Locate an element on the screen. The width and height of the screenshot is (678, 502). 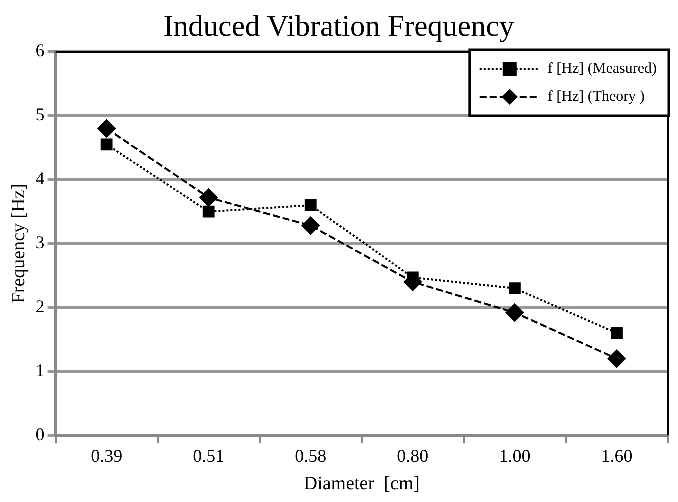
y-tick-label: 2 is located at coordinates (40, 306).